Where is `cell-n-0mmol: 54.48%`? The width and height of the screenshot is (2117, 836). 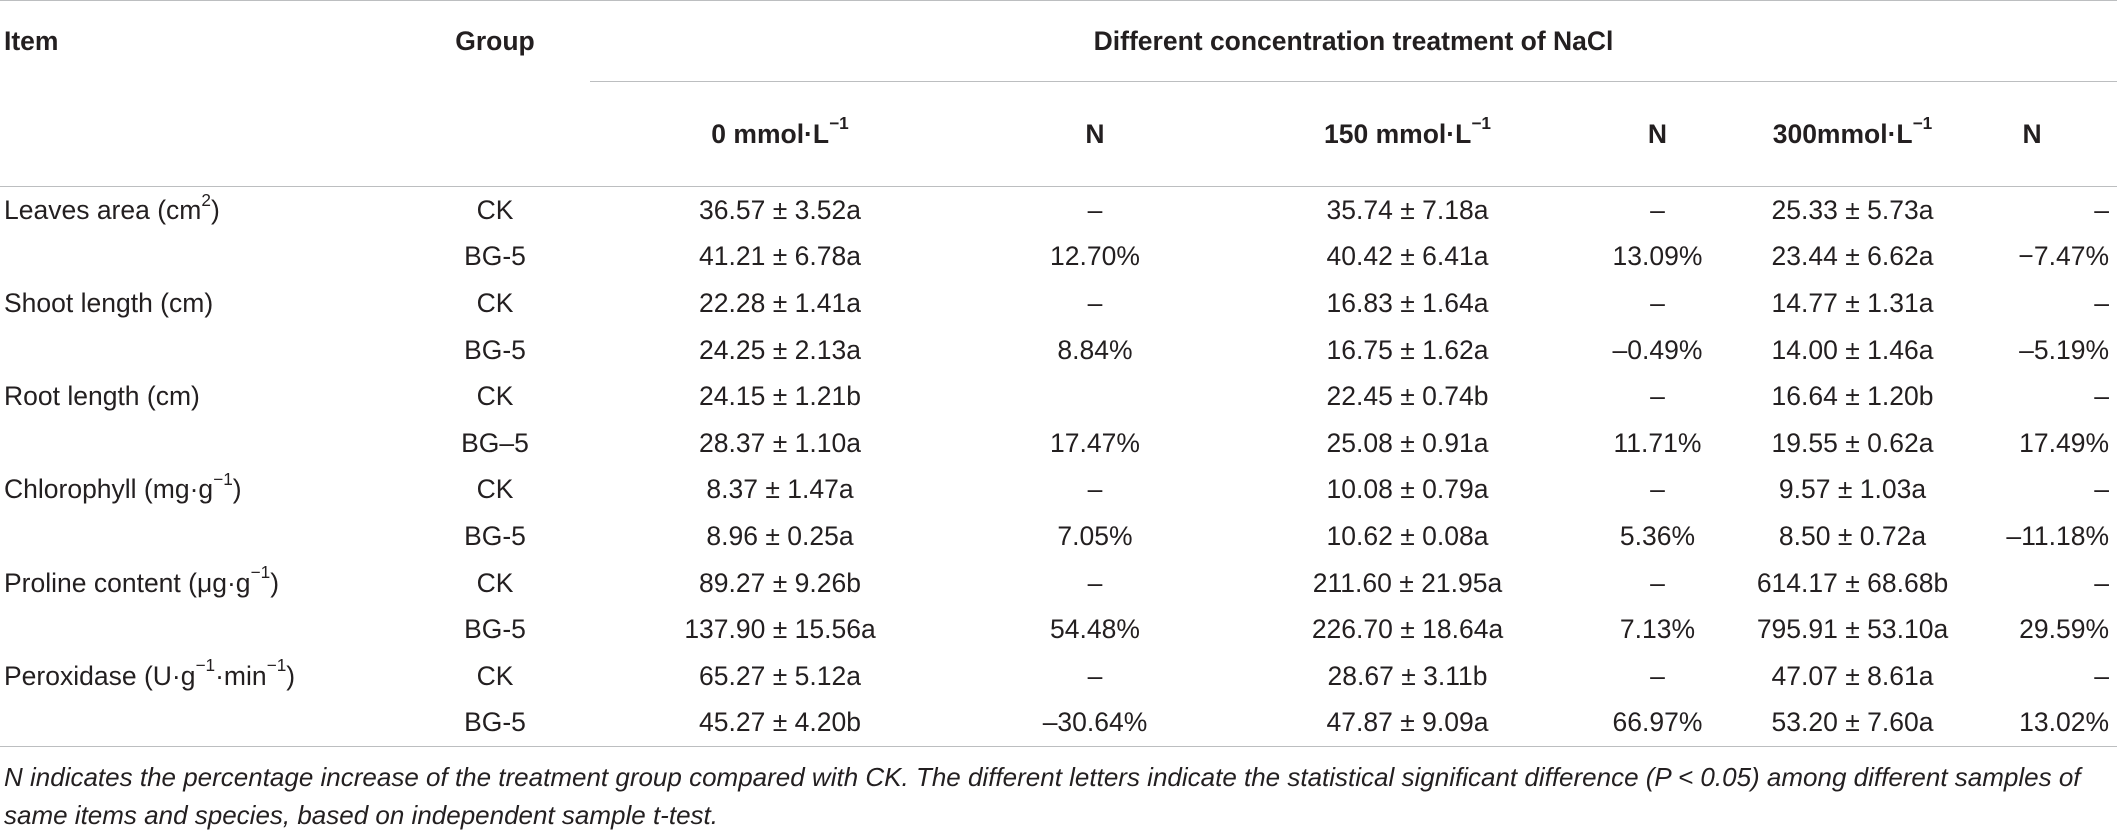 cell-n-0mmol: 54.48% is located at coordinates (1095, 629).